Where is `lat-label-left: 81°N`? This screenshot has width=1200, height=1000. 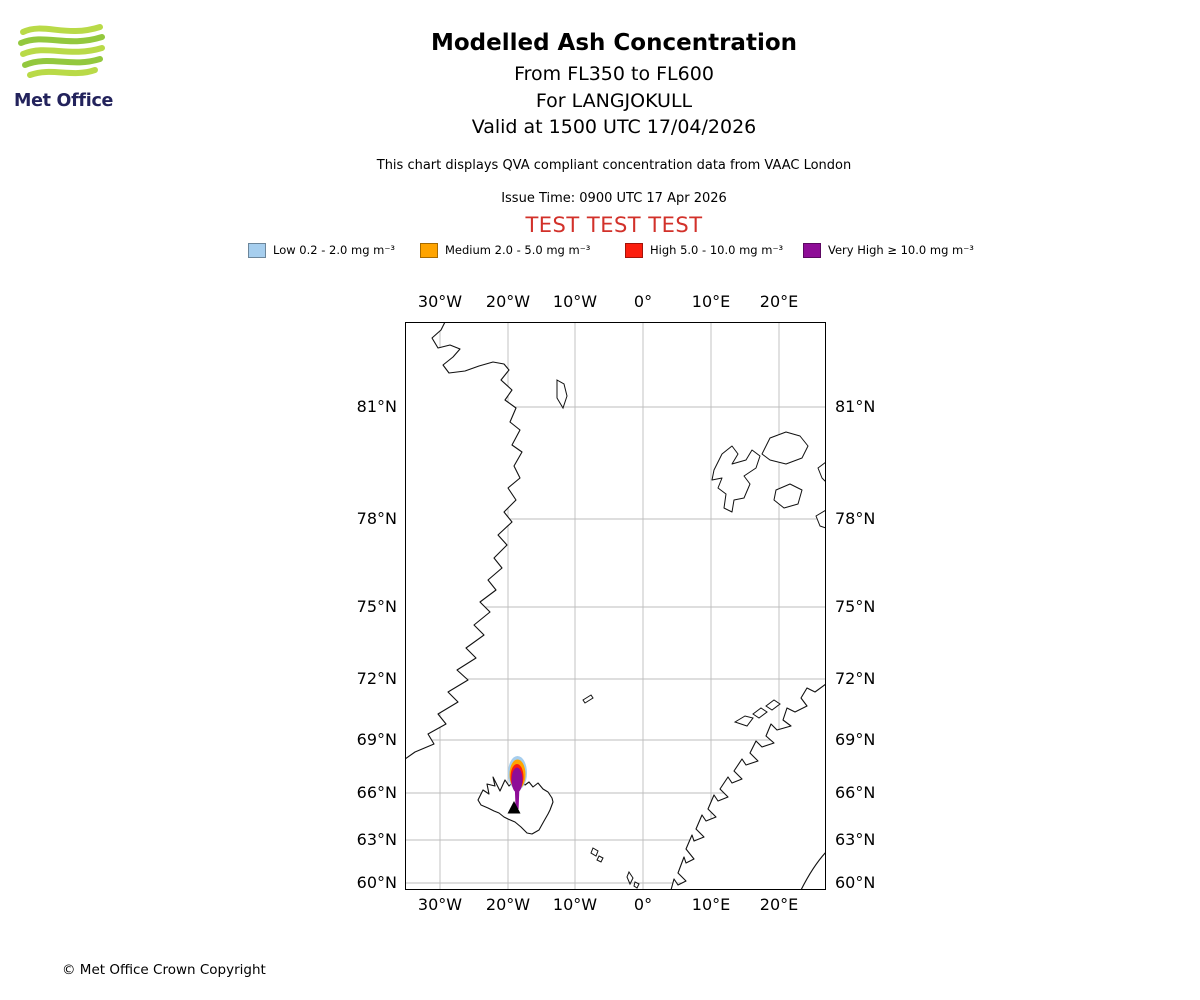
lat-label-left: 81°N is located at coordinates (376, 406).